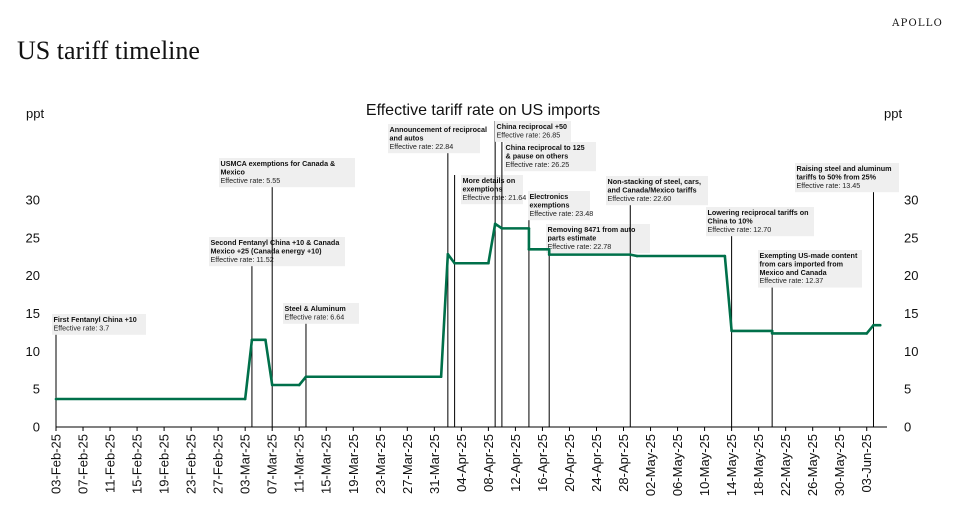 This screenshot has height=518, width=957. Describe the element at coordinates (917, 23) in the screenshot. I see `brand-logo: APOLLO` at that location.